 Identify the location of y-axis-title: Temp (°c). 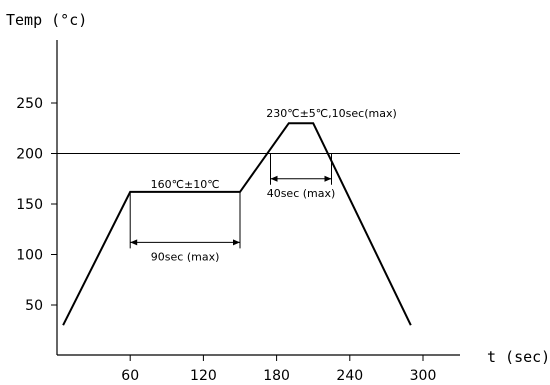
(46, 20).